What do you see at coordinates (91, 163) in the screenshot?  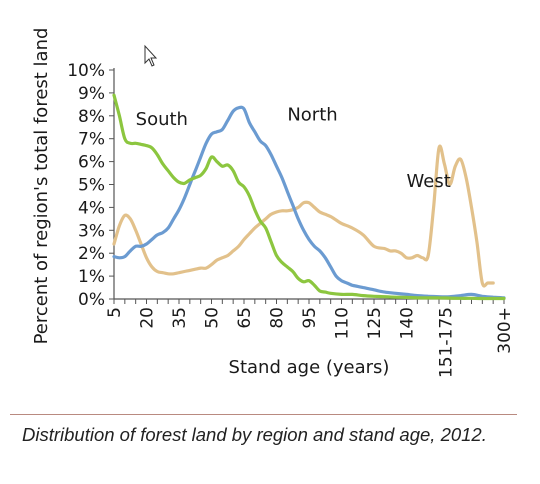 I see `y-tick-label: 6%` at bounding box center [91, 163].